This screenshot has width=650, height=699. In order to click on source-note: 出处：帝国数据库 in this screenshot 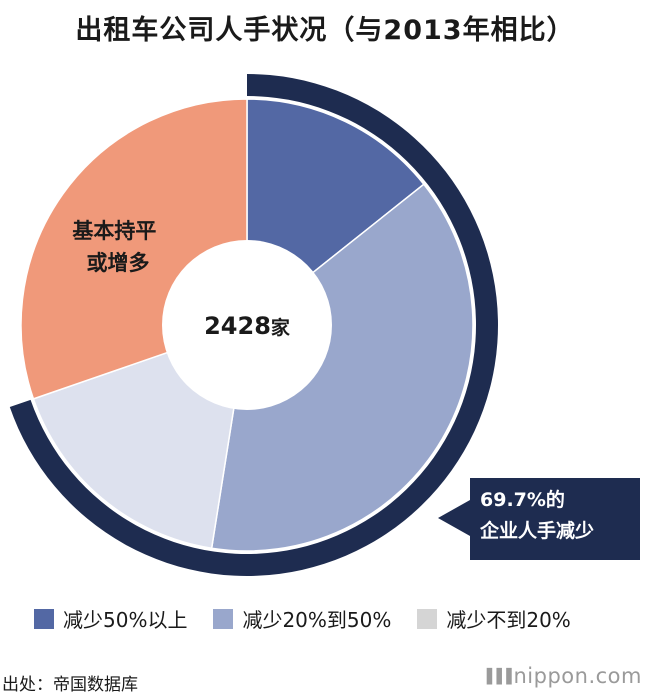, I will do `click(70, 685)`.